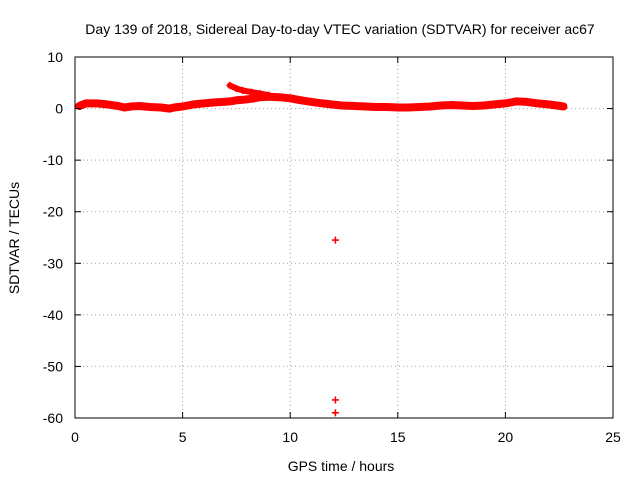  What do you see at coordinates (341, 466) in the screenshot?
I see `x-axis-label: GPS time / hours` at bounding box center [341, 466].